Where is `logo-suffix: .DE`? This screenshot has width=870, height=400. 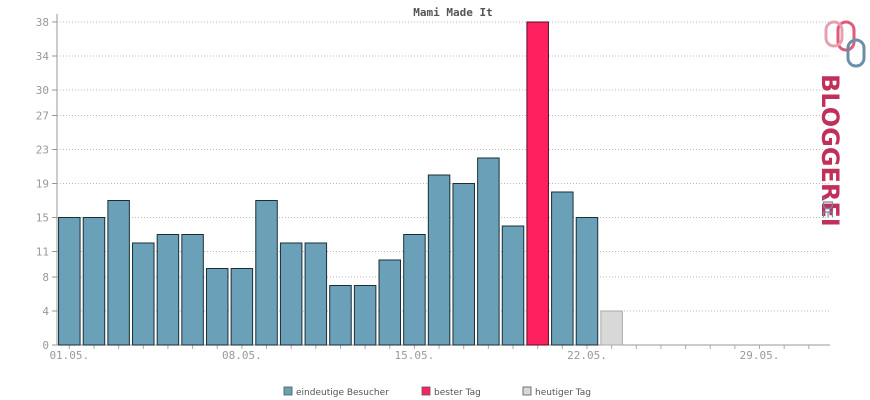
logo-suffix: .DE is located at coordinates (826, 207).